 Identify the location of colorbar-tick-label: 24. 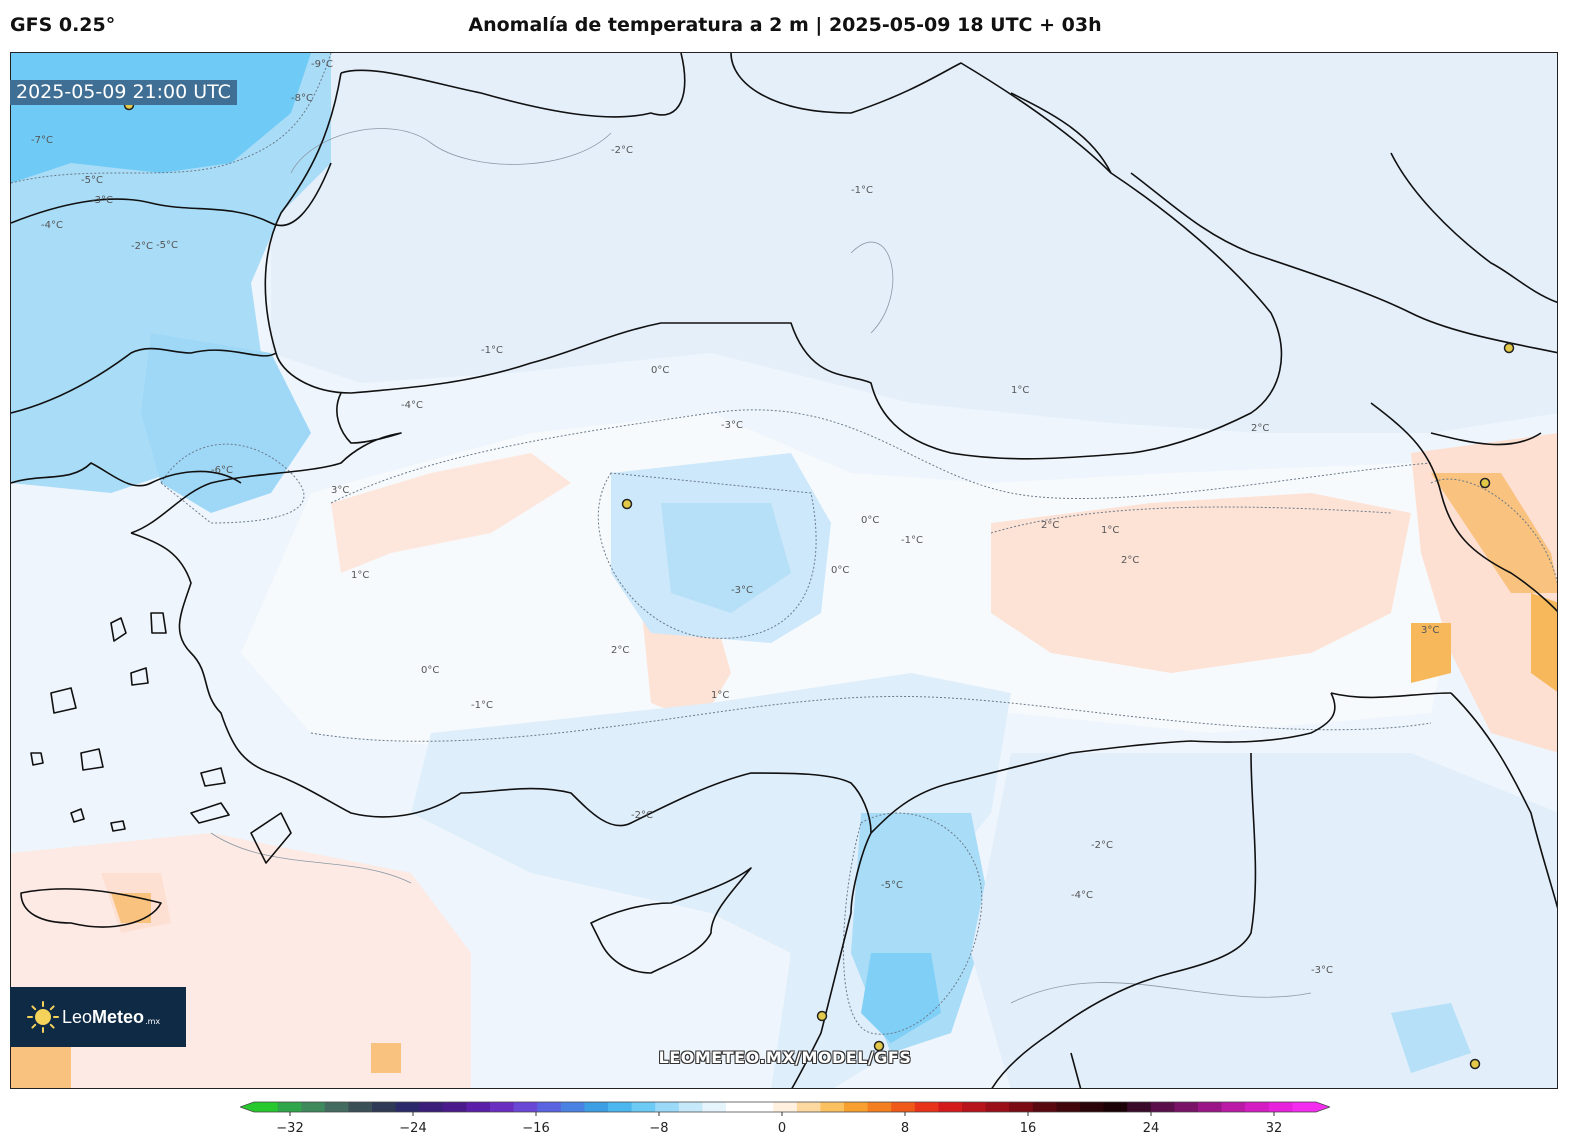
(1151, 1128).